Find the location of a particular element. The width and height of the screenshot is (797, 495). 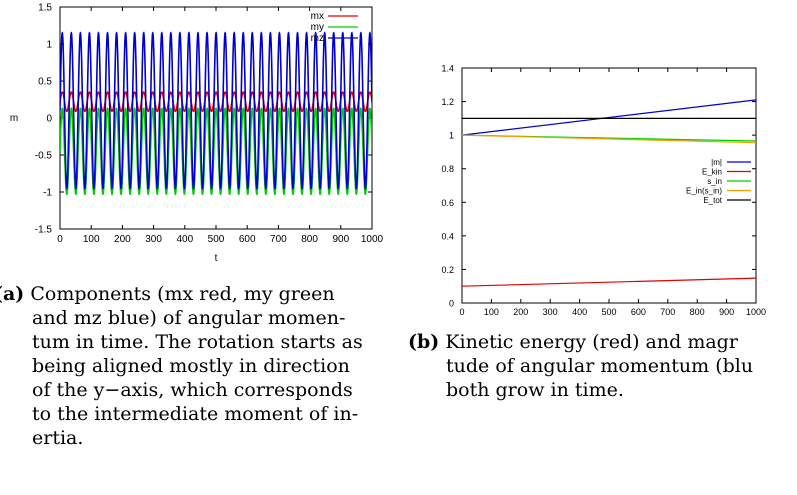

caption-a-line: being aligned mostly in direction is located at coordinates (191, 366).